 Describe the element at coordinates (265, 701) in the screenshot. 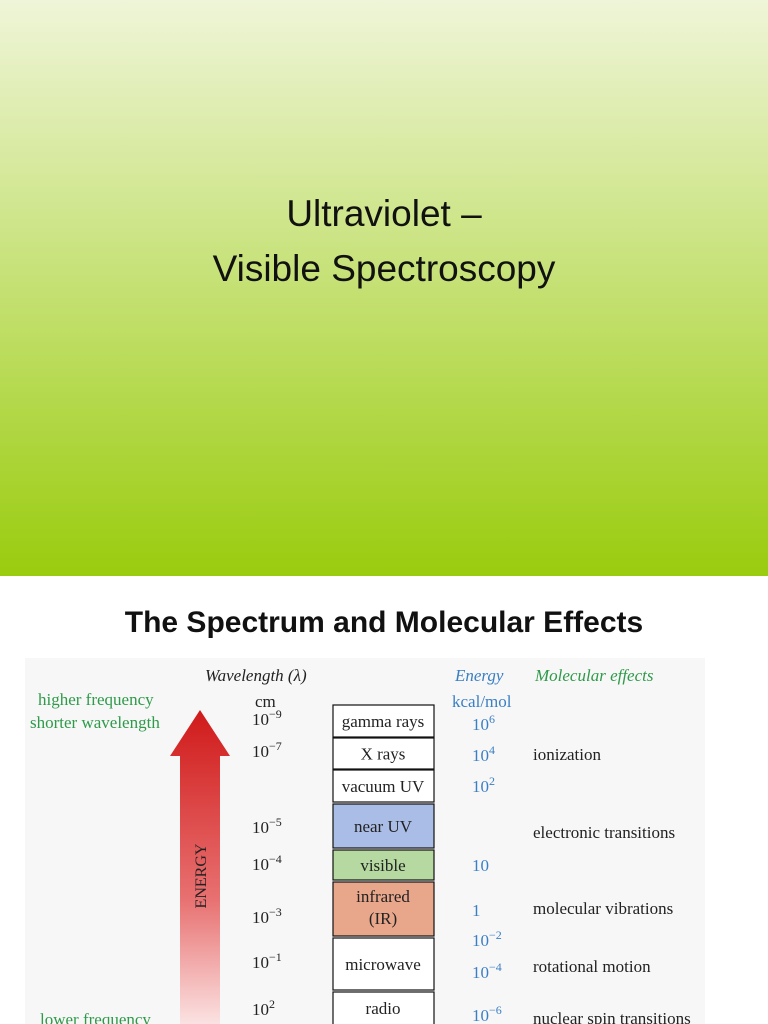

I see `unit: cm` at that location.